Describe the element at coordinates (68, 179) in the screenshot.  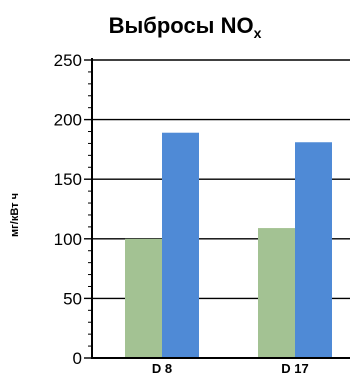
I see `y-tick-label: 150` at that location.